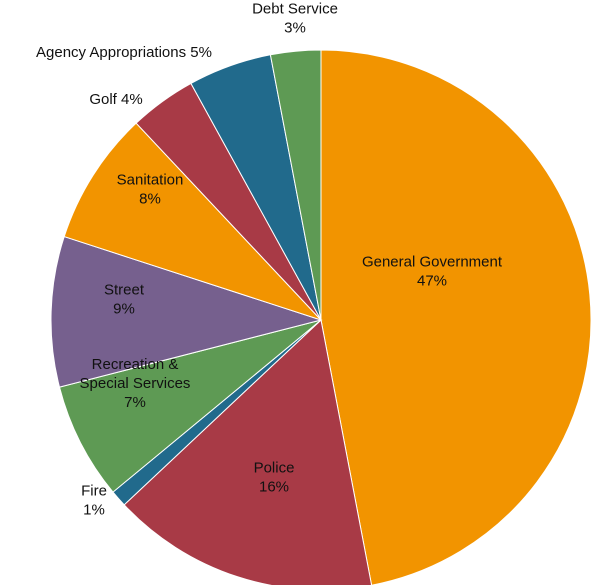  What do you see at coordinates (274, 487) in the screenshot?
I see `label-line: 16%` at bounding box center [274, 487].